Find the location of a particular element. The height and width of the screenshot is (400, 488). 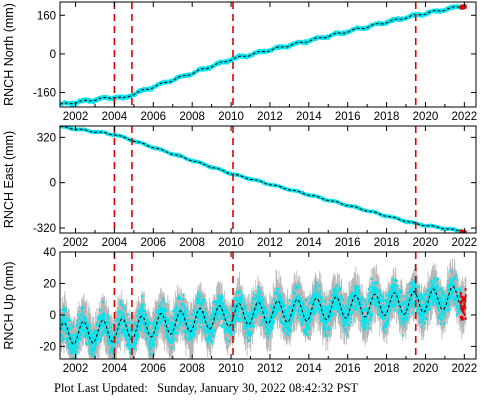

ytick-label-up--20: -20 is located at coordinates (47, 347).